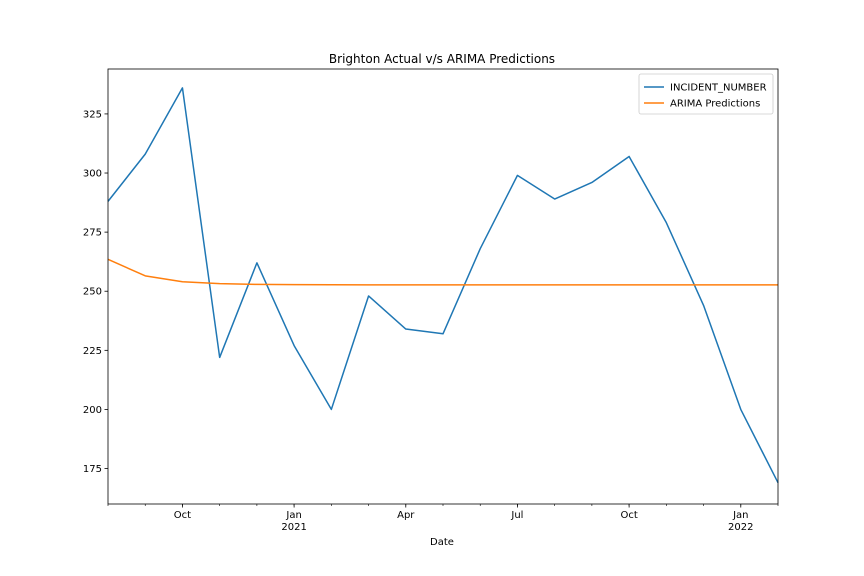 This screenshot has height=576, width=864. I want to click on y-tick-label: 200, so click(92, 410).